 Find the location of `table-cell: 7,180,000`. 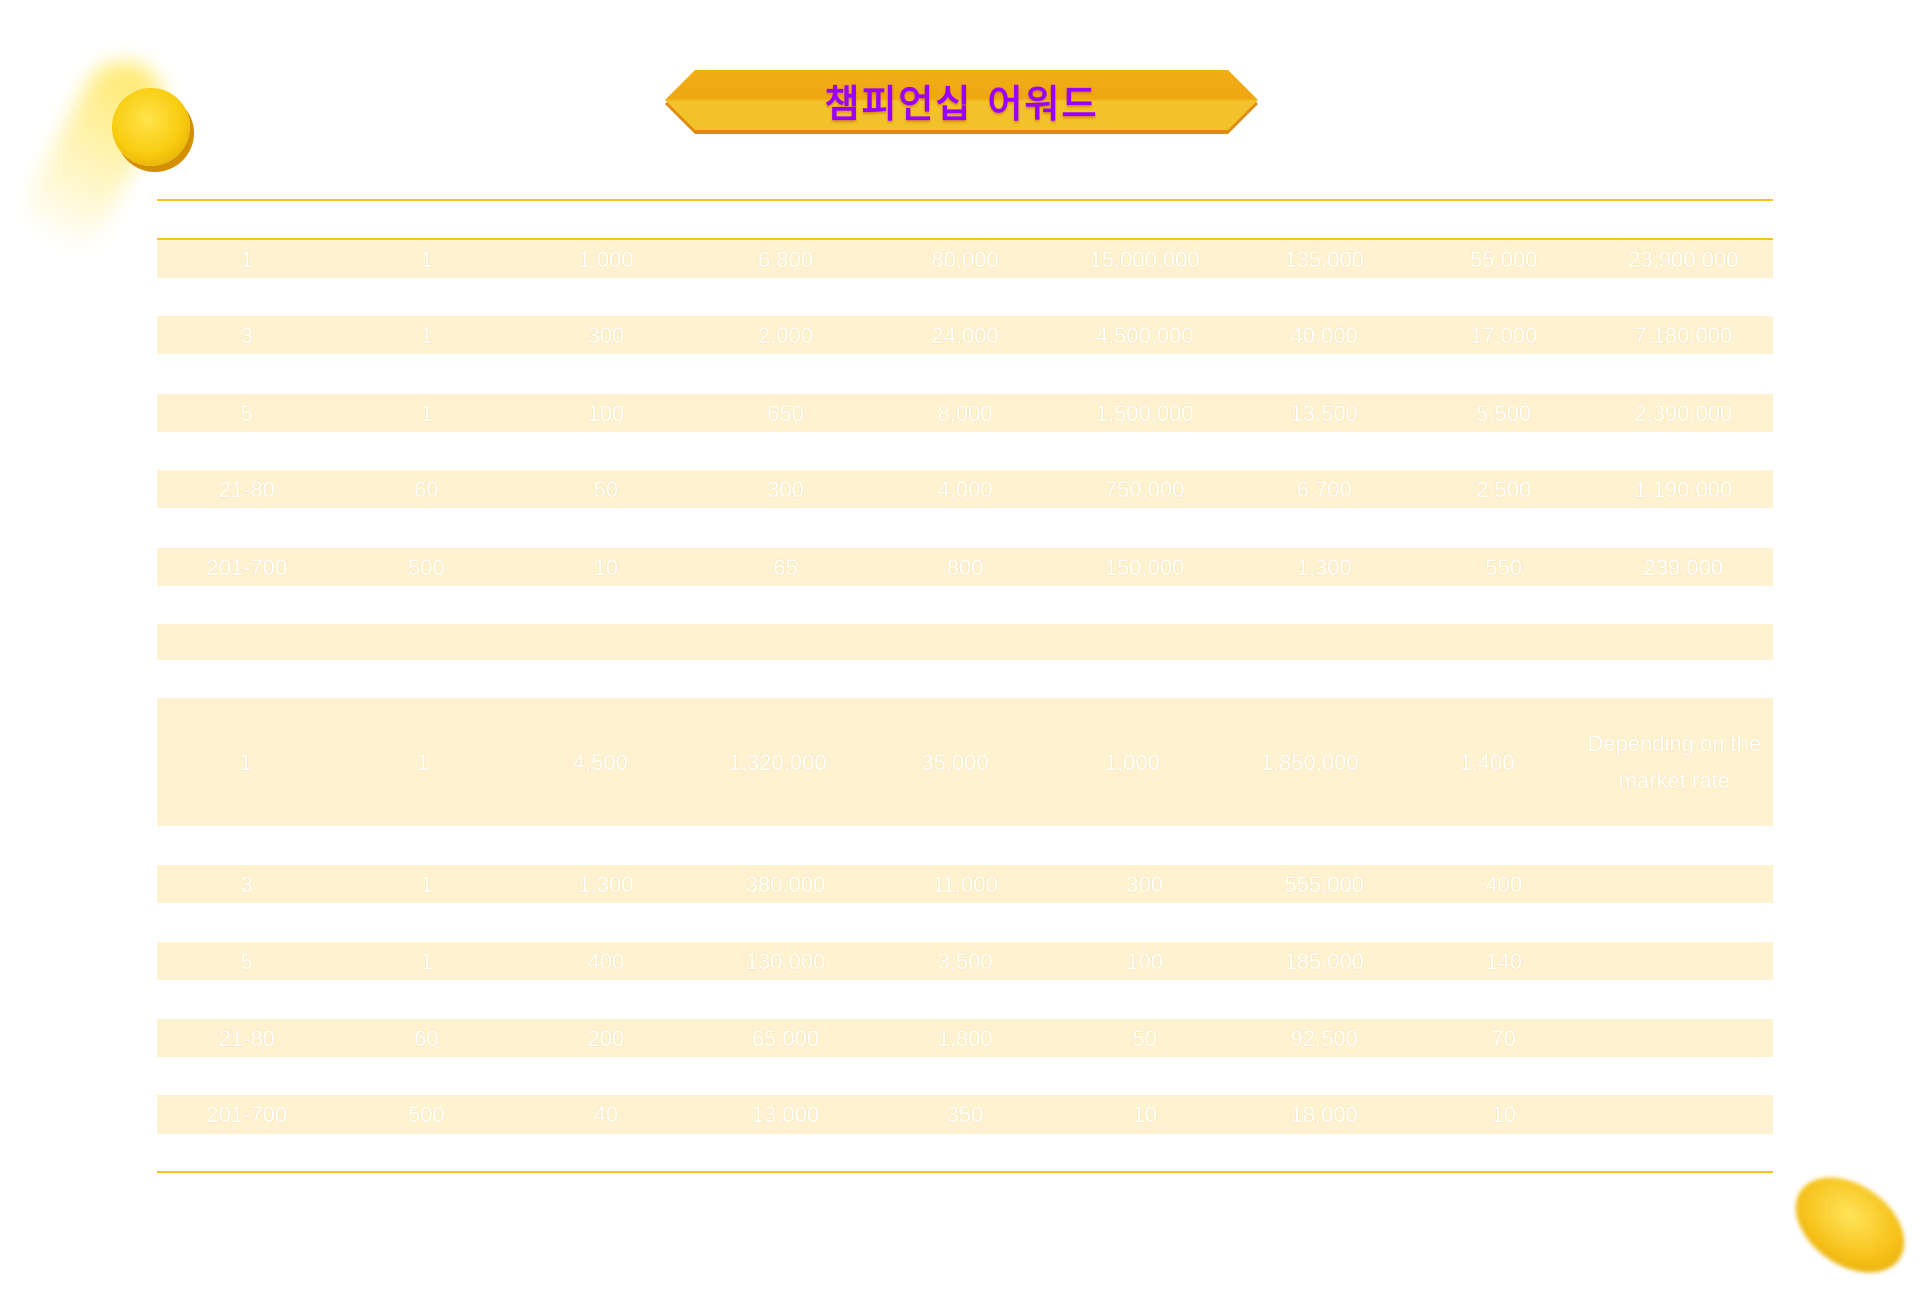

table-cell: 7,180,000 is located at coordinates (1683, 335).